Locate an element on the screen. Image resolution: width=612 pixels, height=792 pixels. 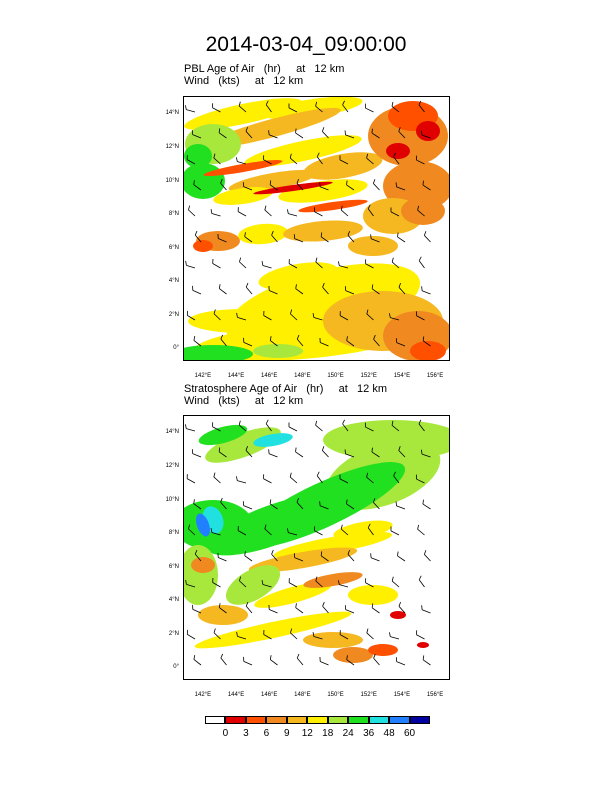
lat-tick-label: 8°N is located at coordinates (173, 533).